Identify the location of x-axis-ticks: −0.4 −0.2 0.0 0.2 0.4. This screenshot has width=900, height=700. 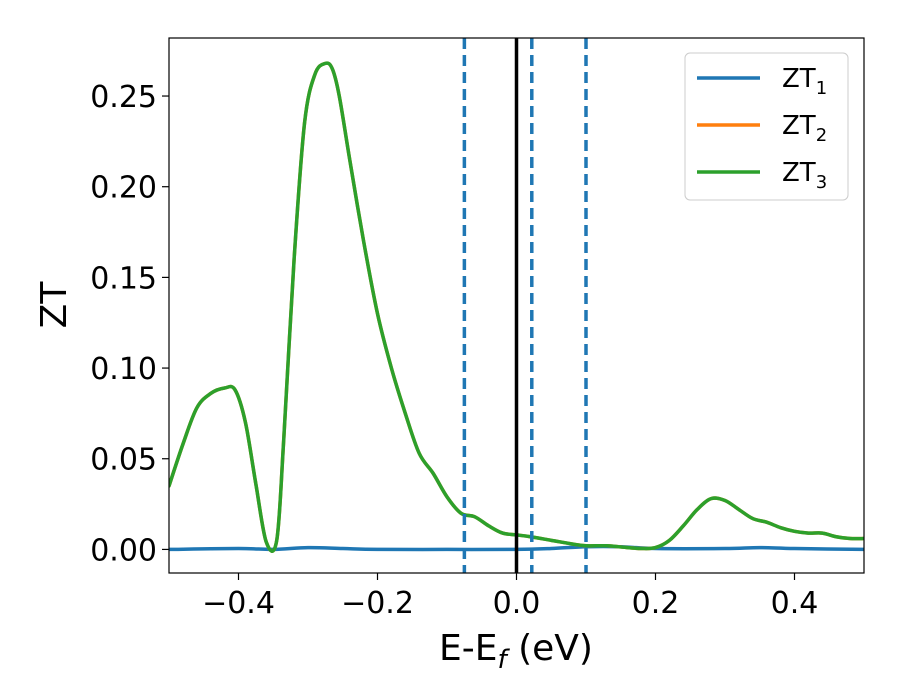
(510, 597).